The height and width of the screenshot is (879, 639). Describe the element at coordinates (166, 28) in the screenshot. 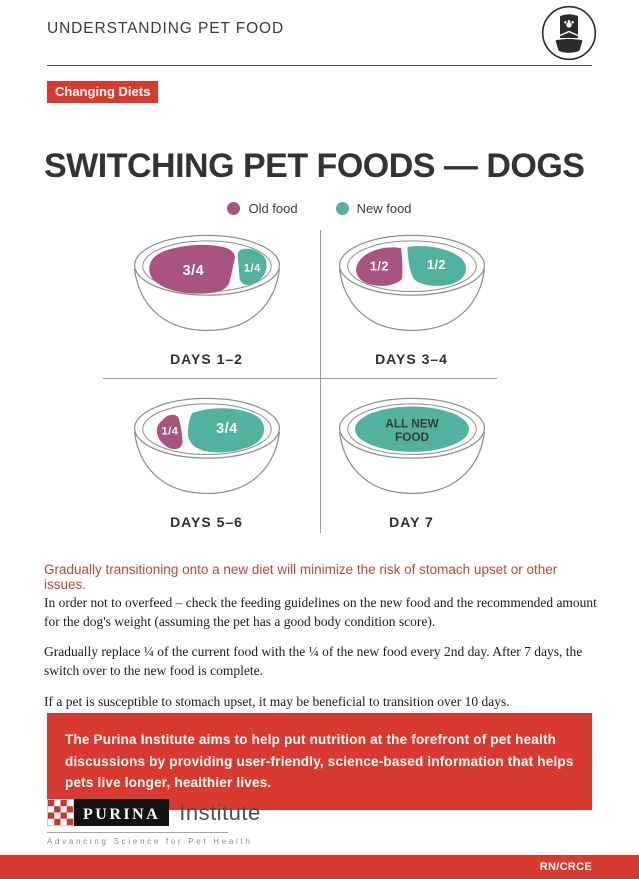

I see `page-header-title: UNDERSTANDING PET FOOD` at that location.